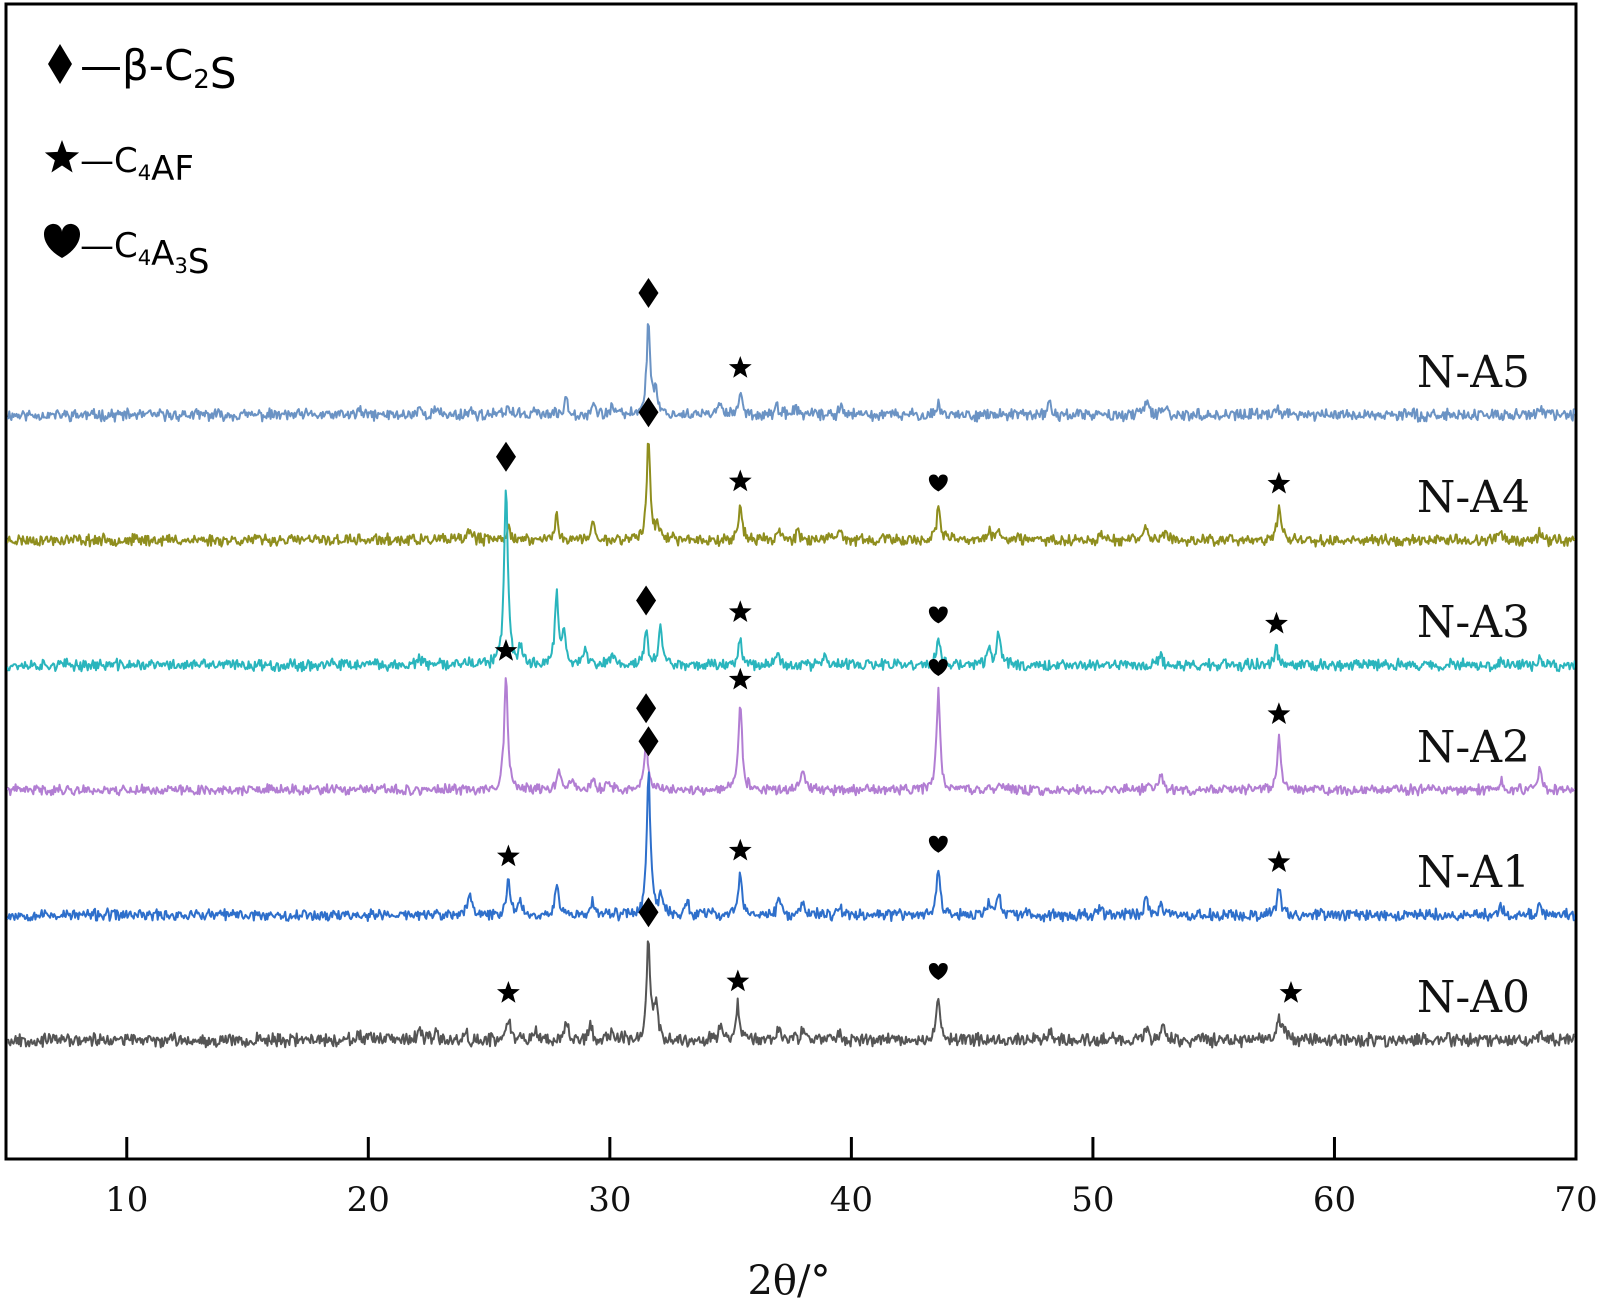 This screenshot has height=1305, width=1600. I want to click on series-label-n-a0: N-A0, so click(1473, 997).